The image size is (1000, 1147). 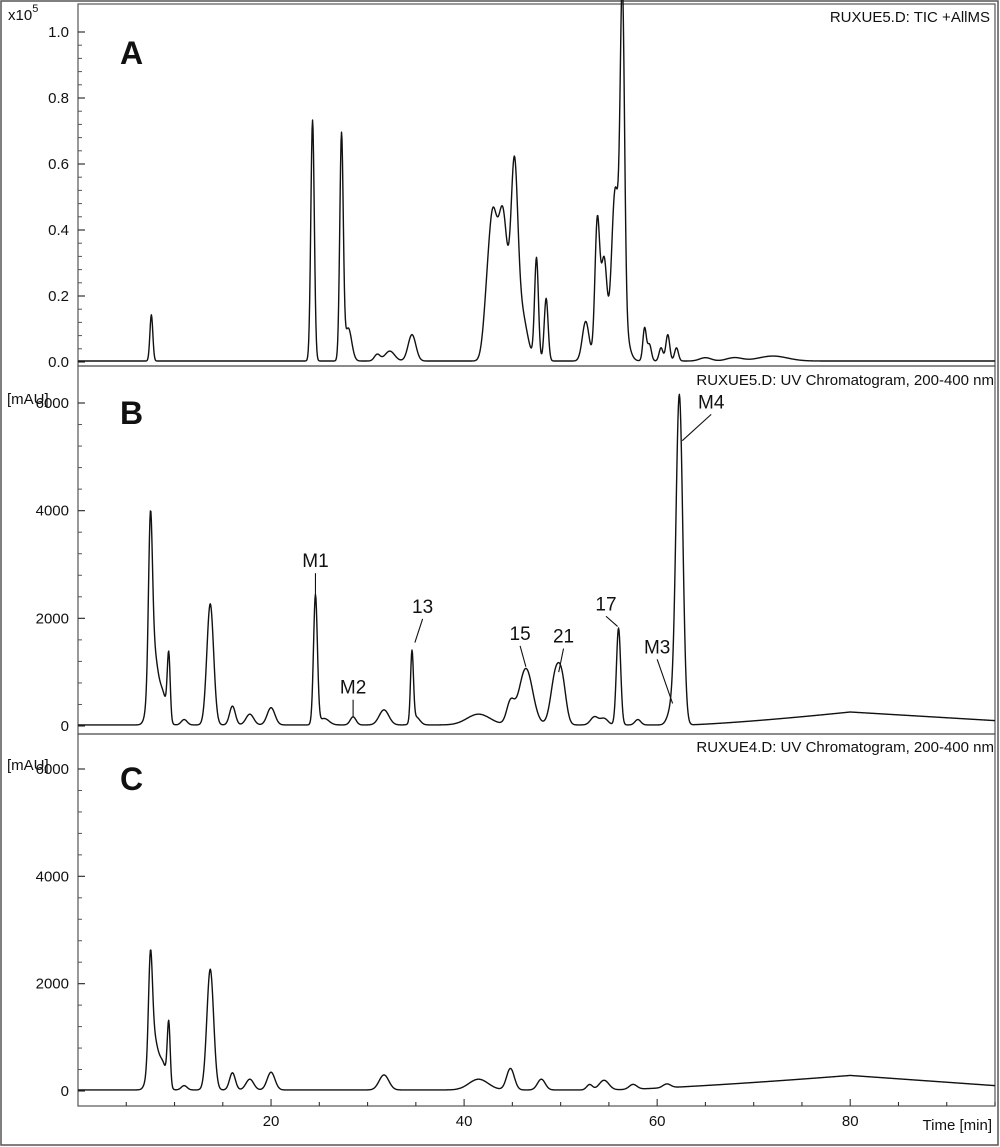 I want to click on panel-c-x-tick-label: 20, so click(x=271, y=1121).